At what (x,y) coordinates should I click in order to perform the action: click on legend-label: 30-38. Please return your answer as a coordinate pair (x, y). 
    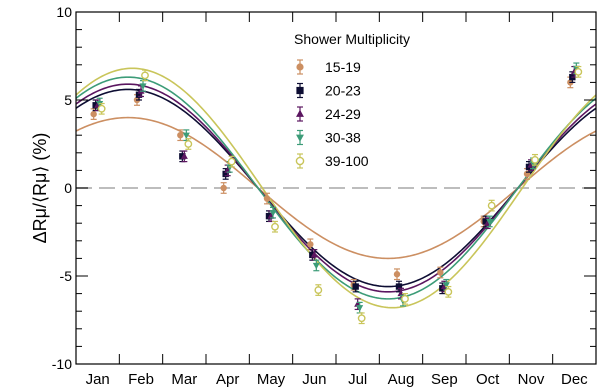
    Looking at the image, I should click on (343, 138).